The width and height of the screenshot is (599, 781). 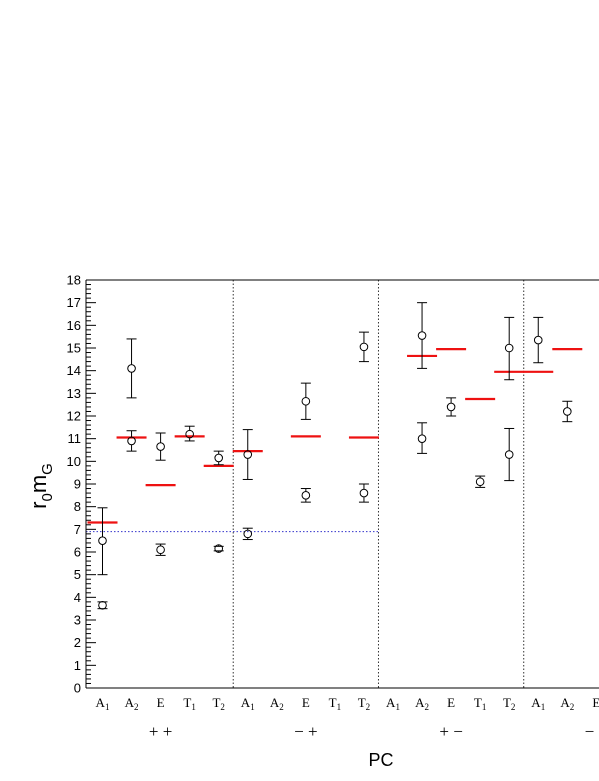 What do you see at coordinates (74, 370) in the screenshot?
I see `y-tick-label: 14` at bounding box center [74, 370].